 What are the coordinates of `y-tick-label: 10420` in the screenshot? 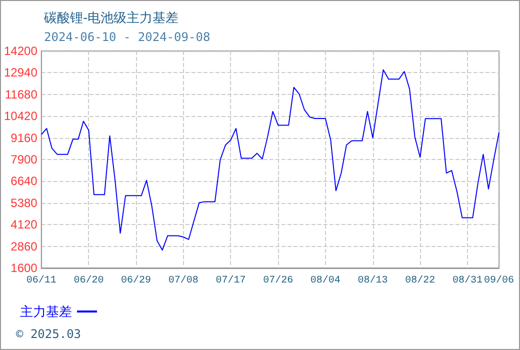 It's located at (21, 116).